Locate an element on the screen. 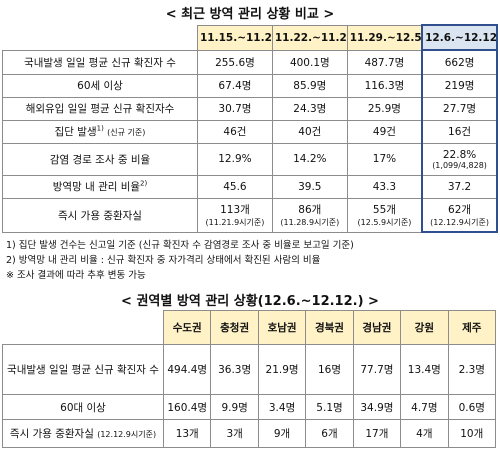  cell-value: 77.7명 is located at coordinates (377, 370).